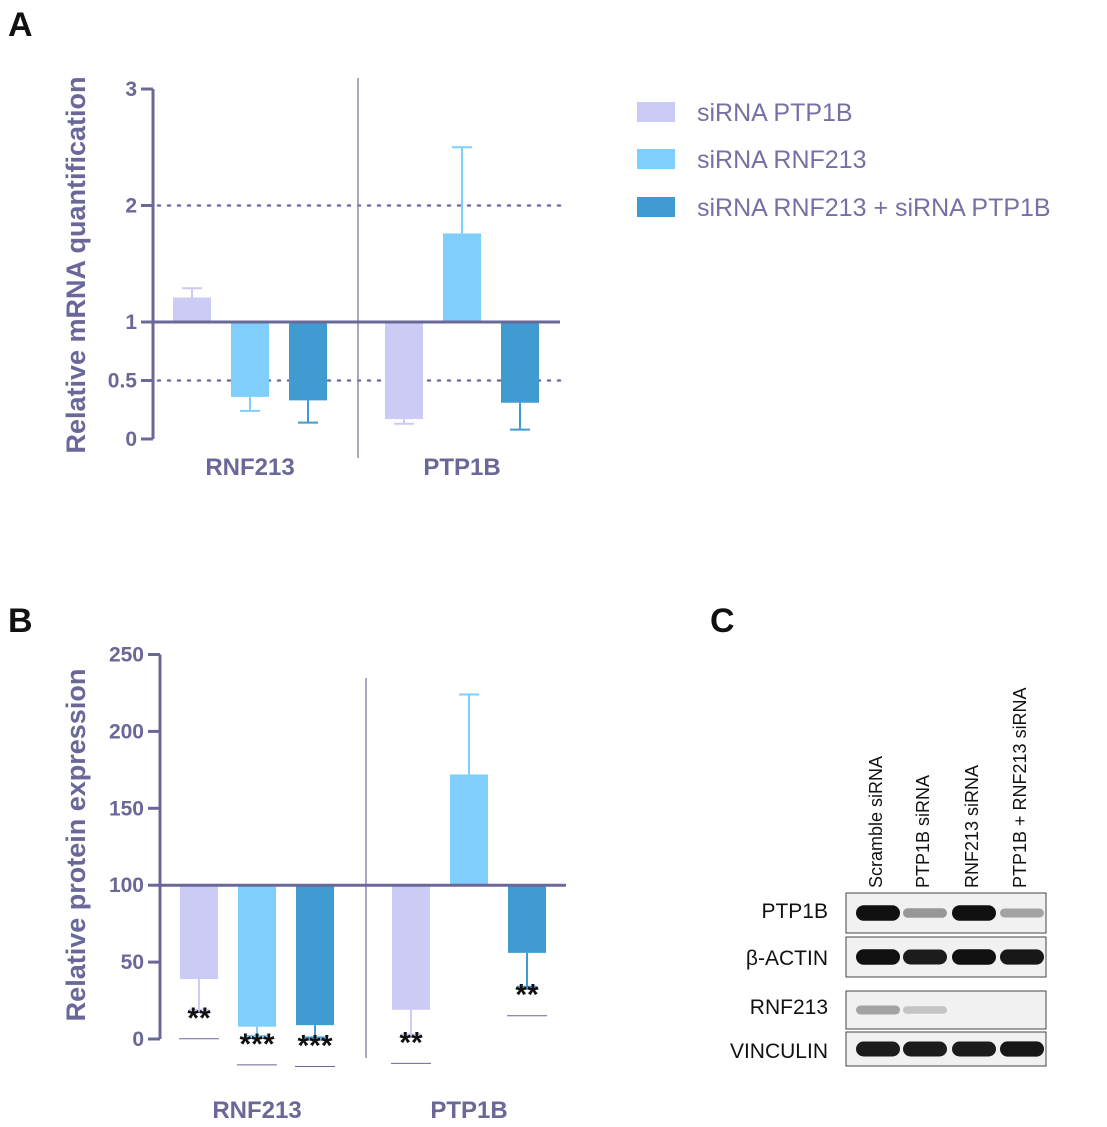 The height and width of the screenshot is (1127, 1107). What do you see at coordinates (656, 112) in the screenshot?
I see `legend-swatch-sirna-ptp1b` at bounding box center [656, 112].